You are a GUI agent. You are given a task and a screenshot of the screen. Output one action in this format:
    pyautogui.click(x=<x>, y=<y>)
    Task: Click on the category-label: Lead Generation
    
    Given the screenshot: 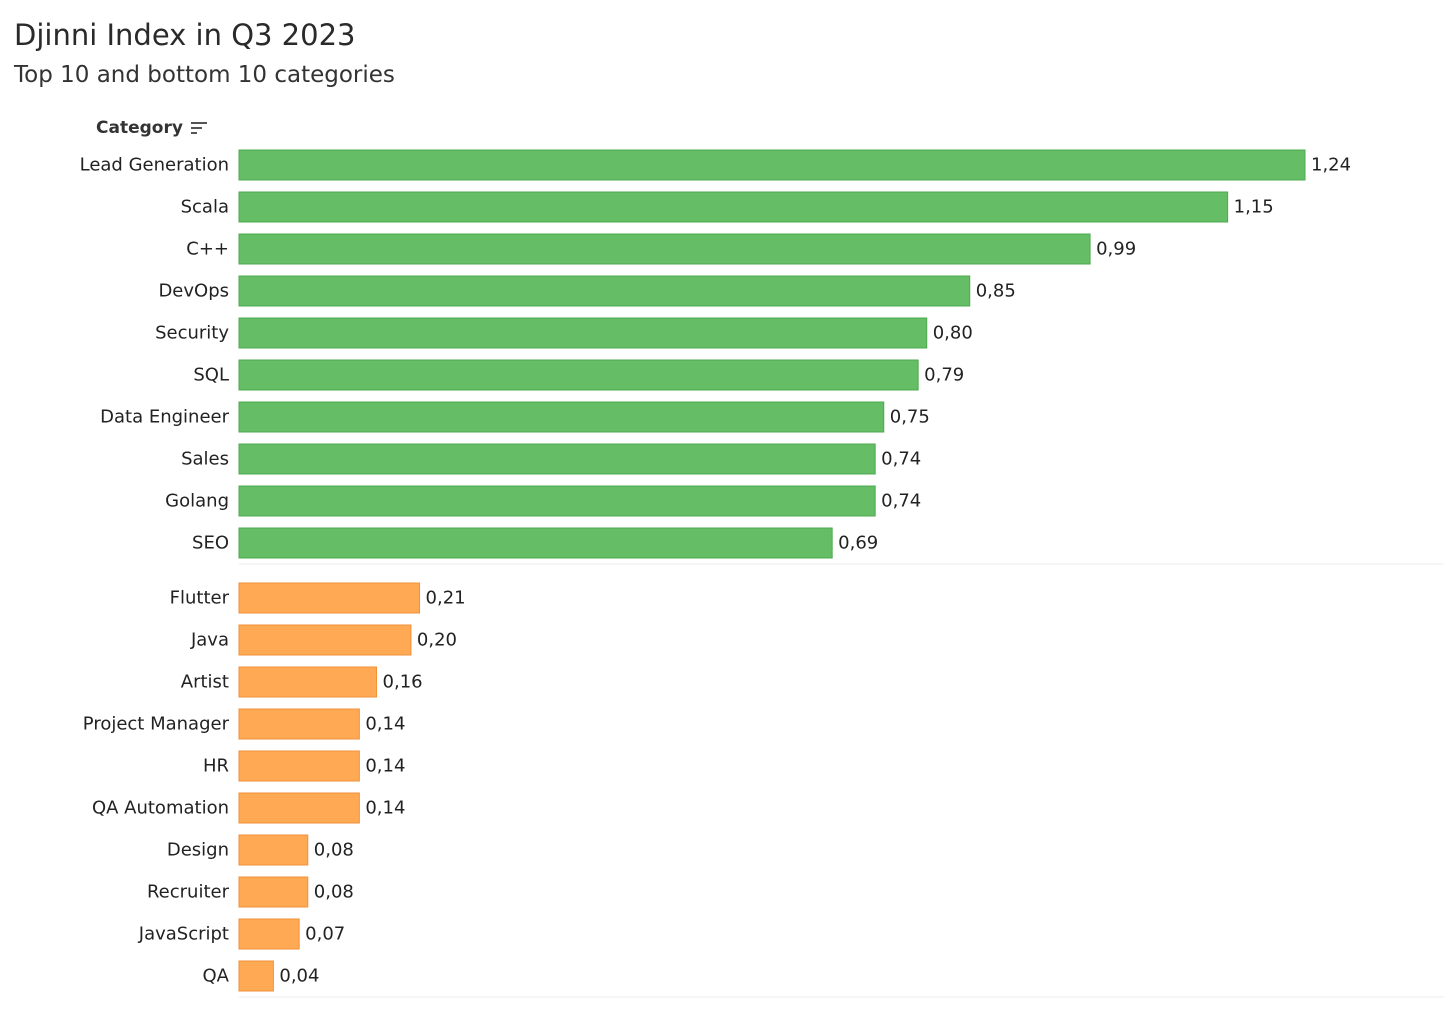 What is the action you would take?
    pyautogui.click(x=154, y=165)
    